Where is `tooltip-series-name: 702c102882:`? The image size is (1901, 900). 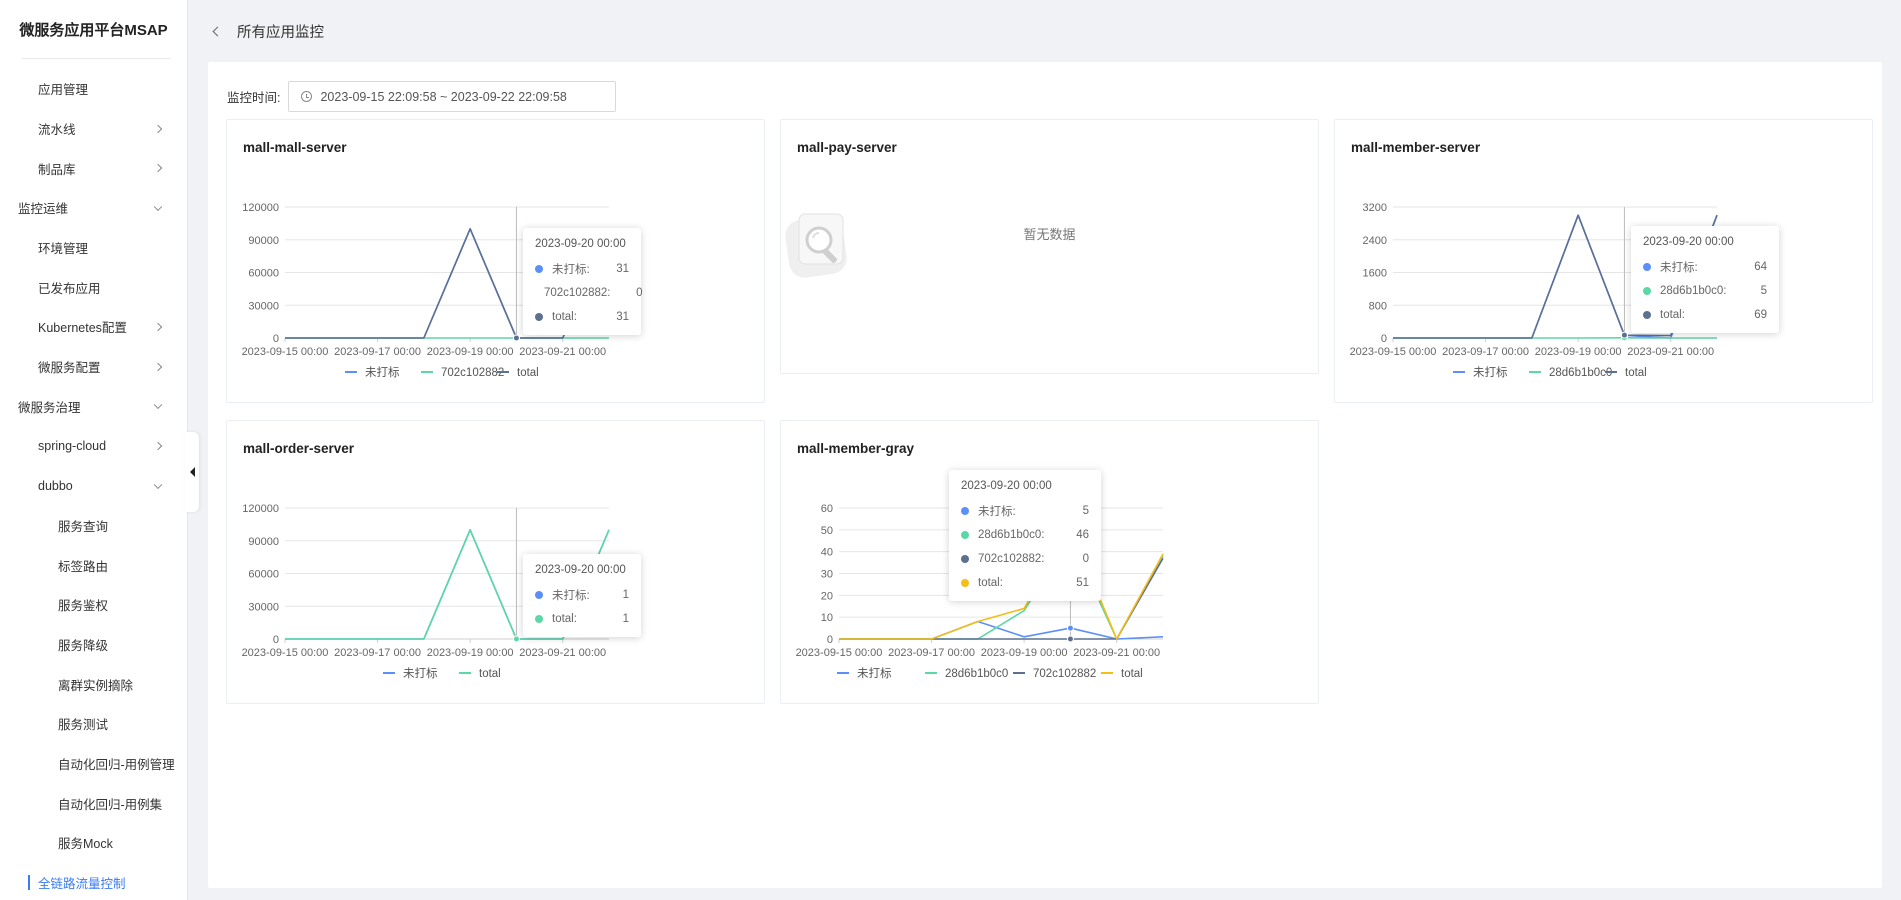 tooltip-series-name: 702c102882: is located at coordinates (1011, 559).